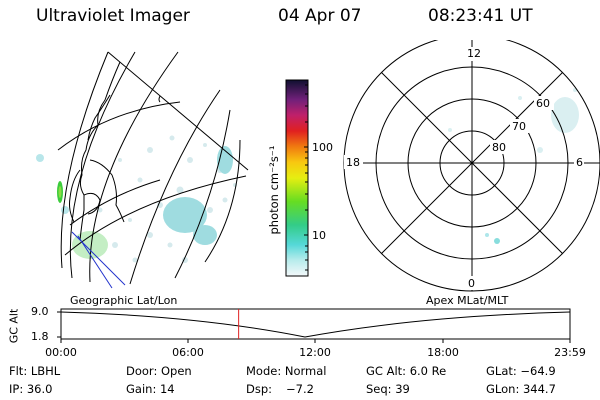 This screenshot has width=600, height=400. I want to click on altitude-trace, so click(315, 324).